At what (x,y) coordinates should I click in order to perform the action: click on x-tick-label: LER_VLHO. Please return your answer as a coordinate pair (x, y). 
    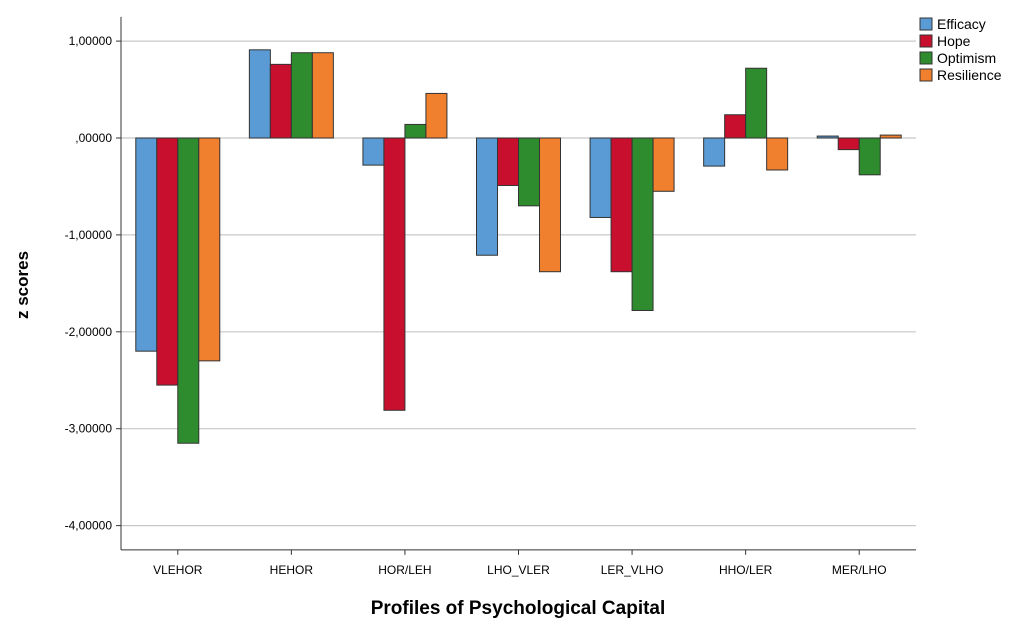
    Looking at the image, I should click on (632, 570).